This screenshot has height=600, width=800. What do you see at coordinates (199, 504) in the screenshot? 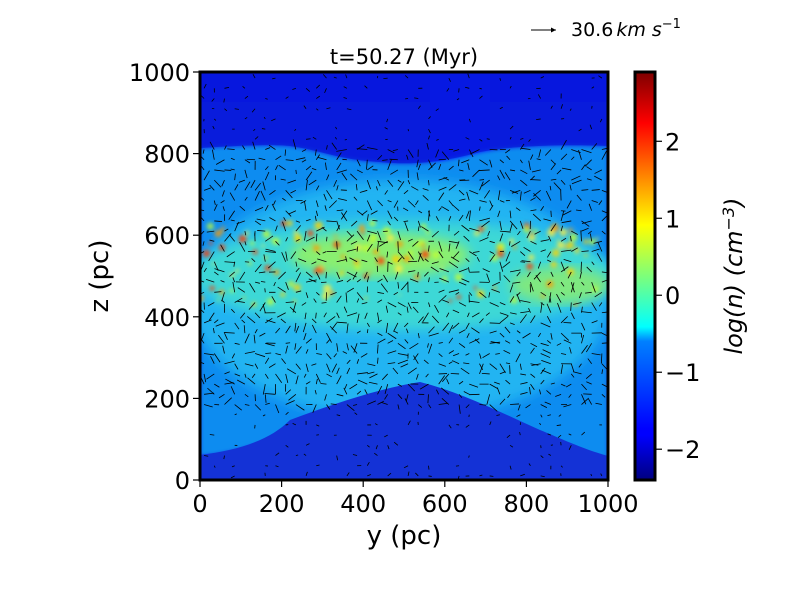
I see `x-tick-label: 0` at bounding box center [199, 504].